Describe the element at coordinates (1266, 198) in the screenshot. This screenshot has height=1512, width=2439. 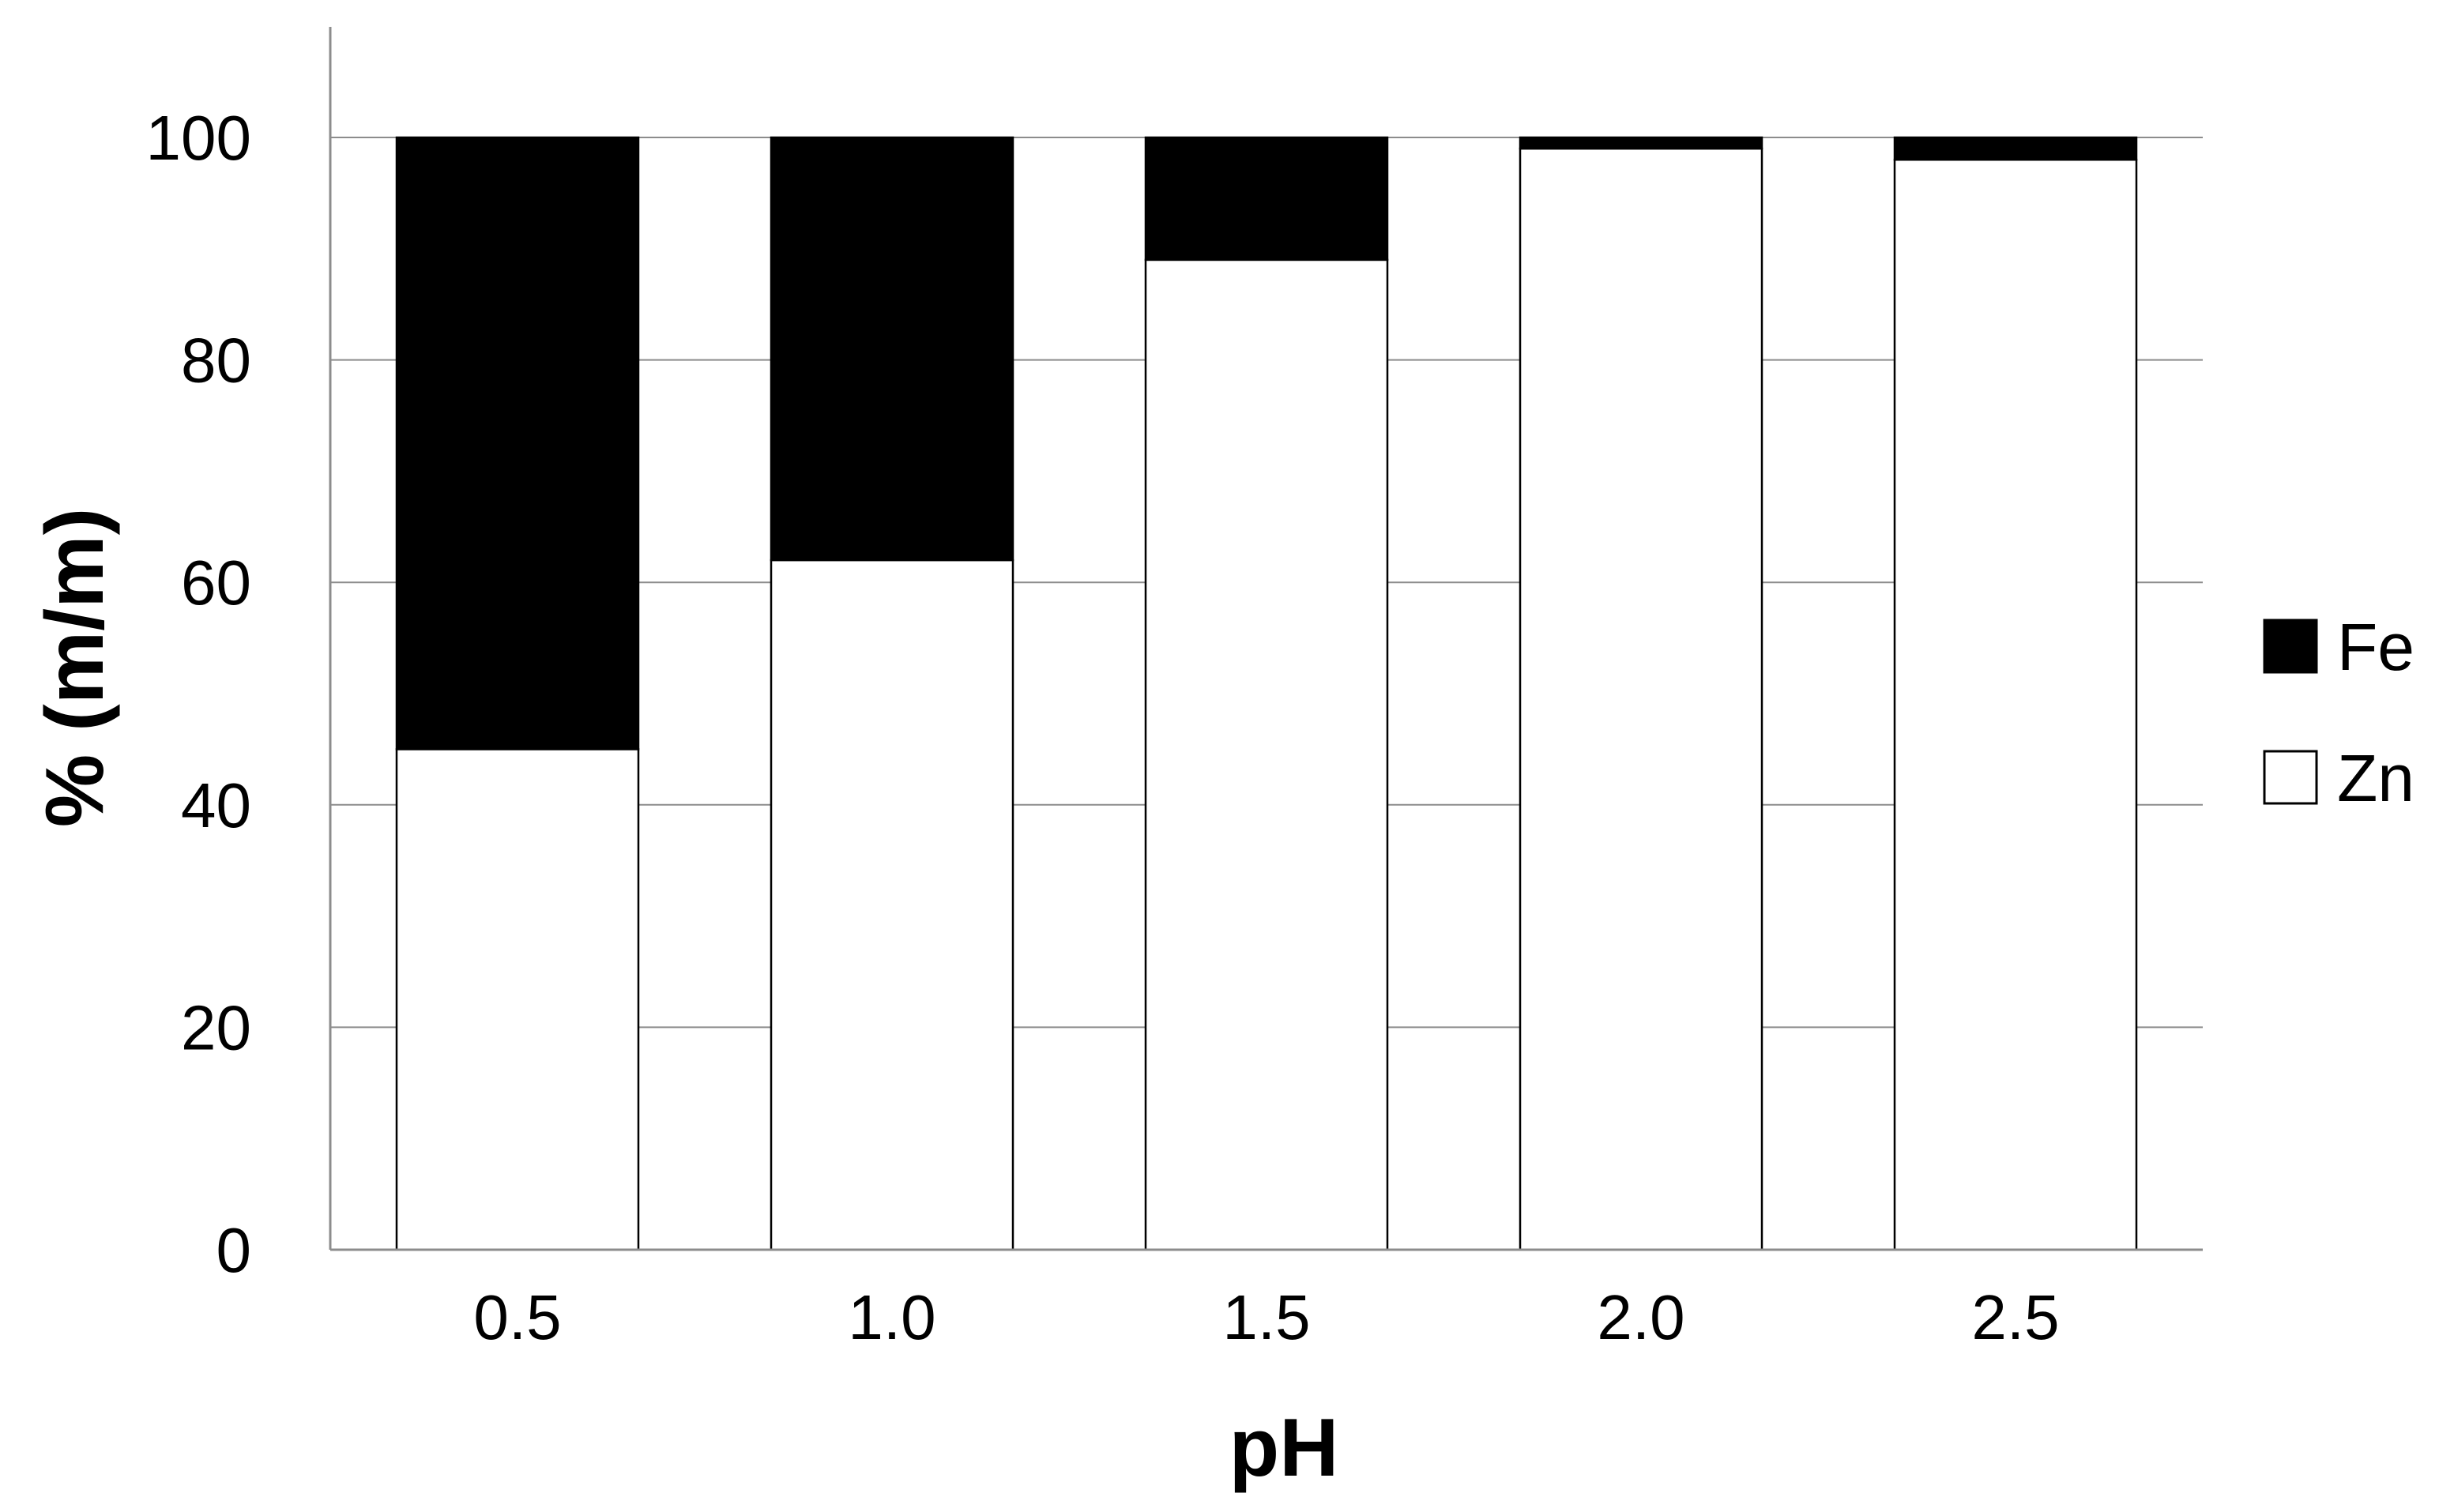
I see `bar-fe-1.5` at that location.